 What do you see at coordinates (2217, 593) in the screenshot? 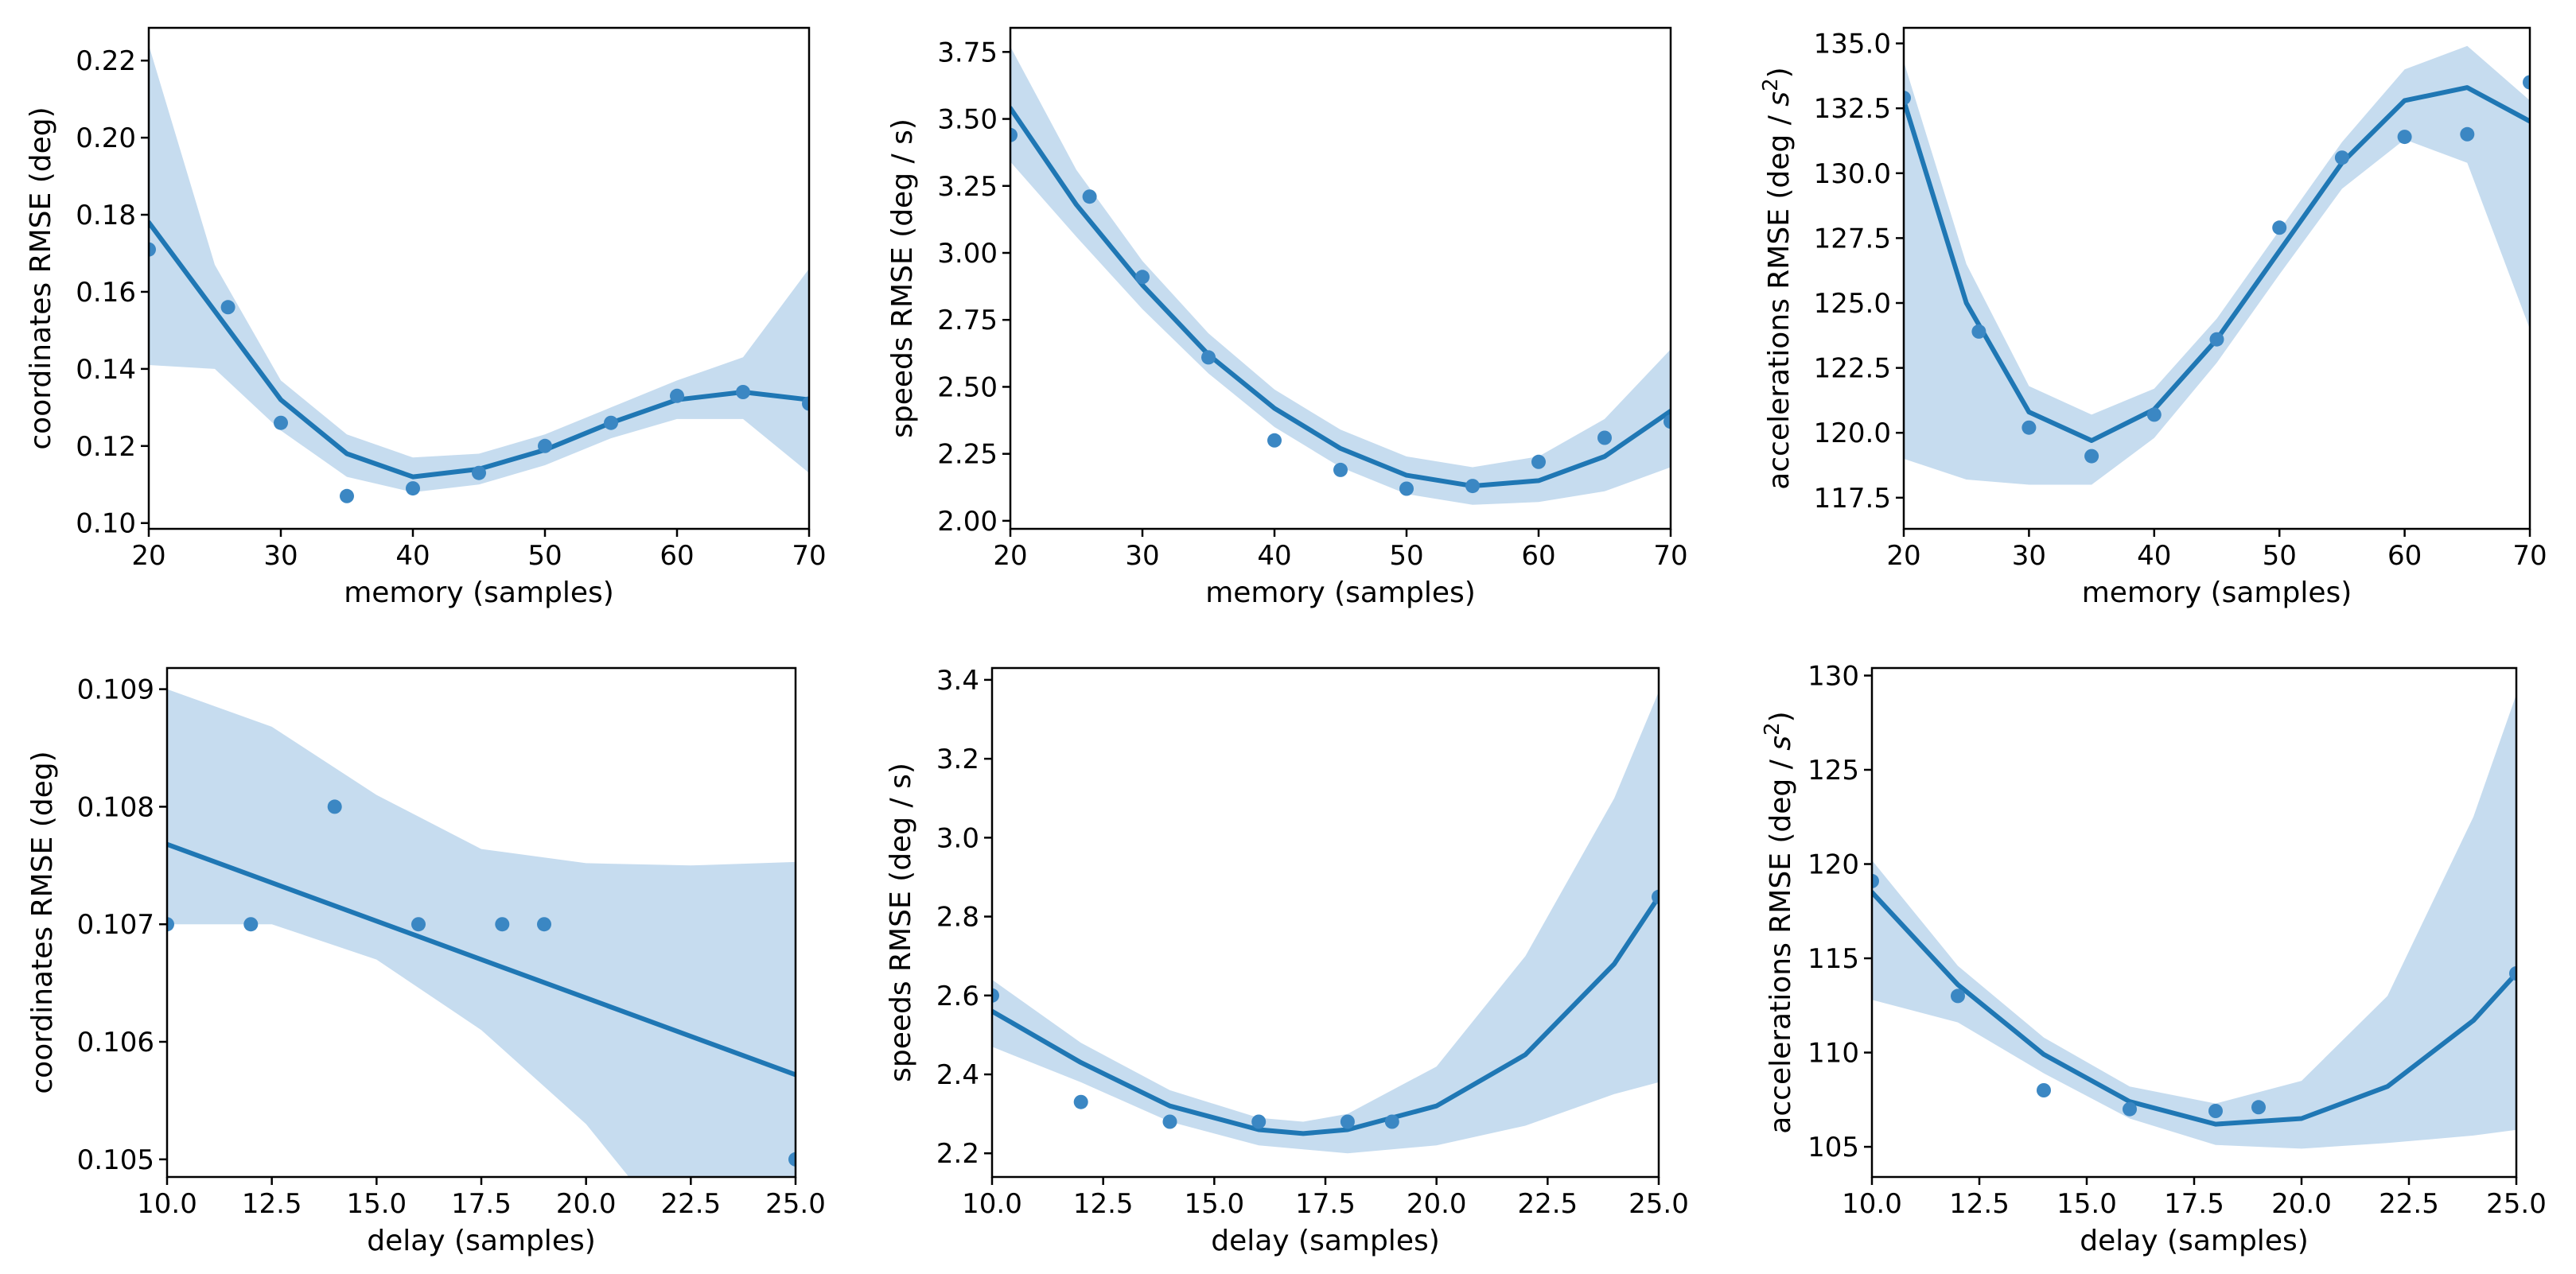
I see `x-axis-label: memory (samples)` at bounding box center [2217, 593].